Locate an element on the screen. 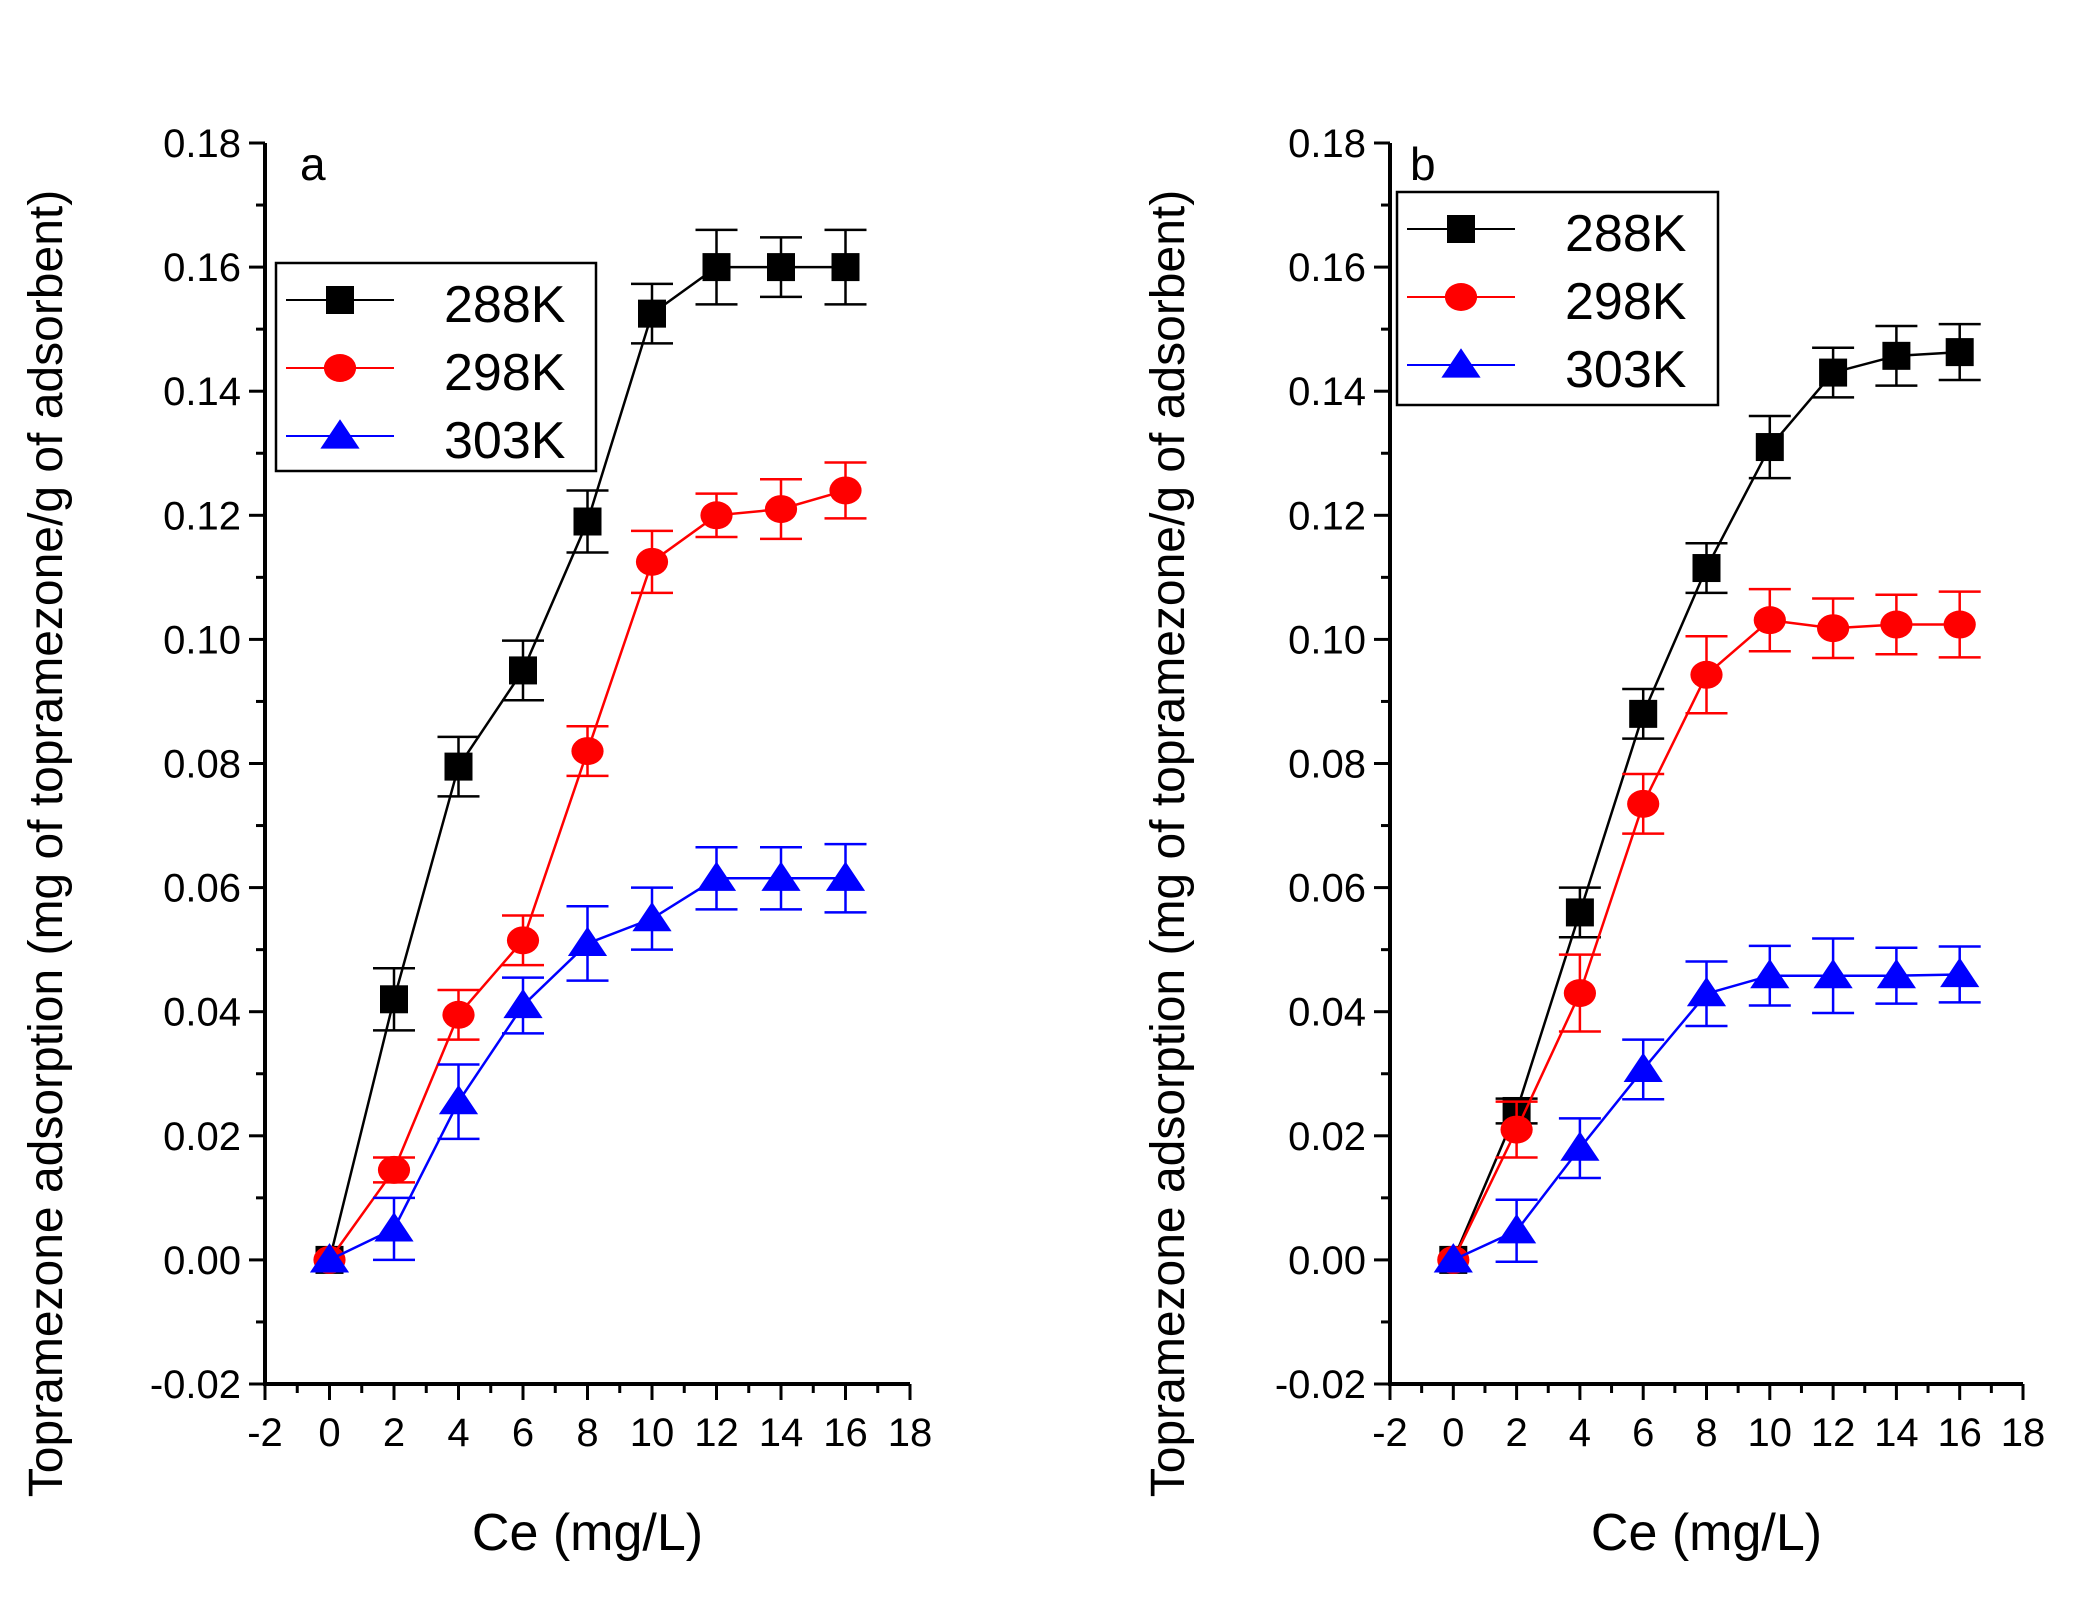 The width and height of the screenshot is (2080, 1608). x-tick-label: -2 is located at coordinates (265, 1433).